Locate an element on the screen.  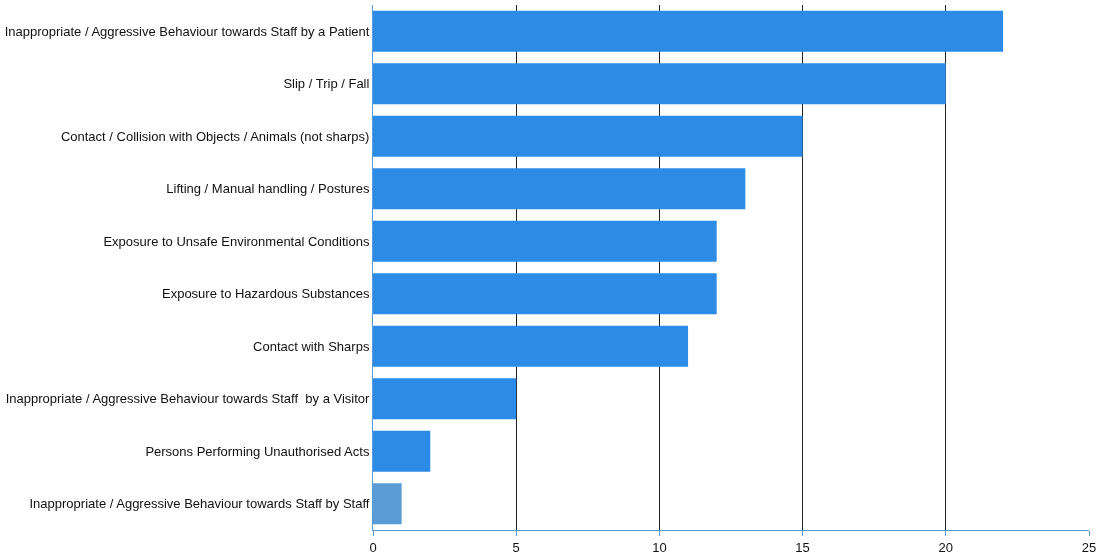
x-tick-label: 15 is located at coordinates (802, 547).